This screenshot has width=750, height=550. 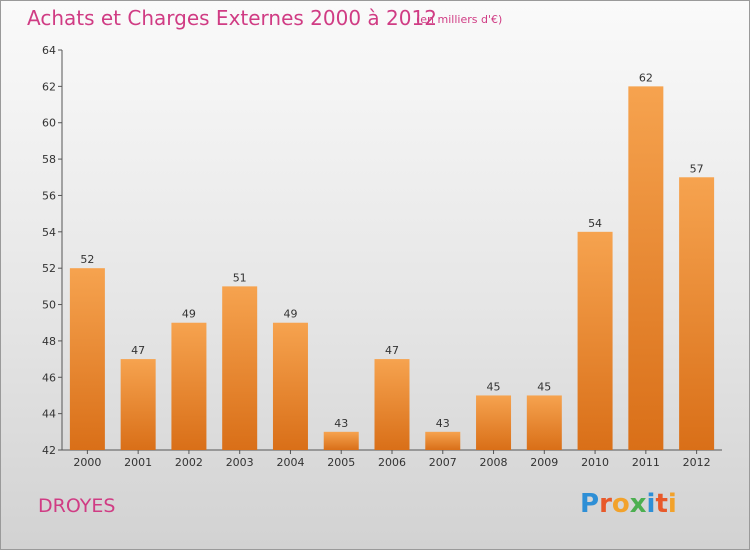 I want to click on x-tick-label: 2006, so click(x=392, y=462).